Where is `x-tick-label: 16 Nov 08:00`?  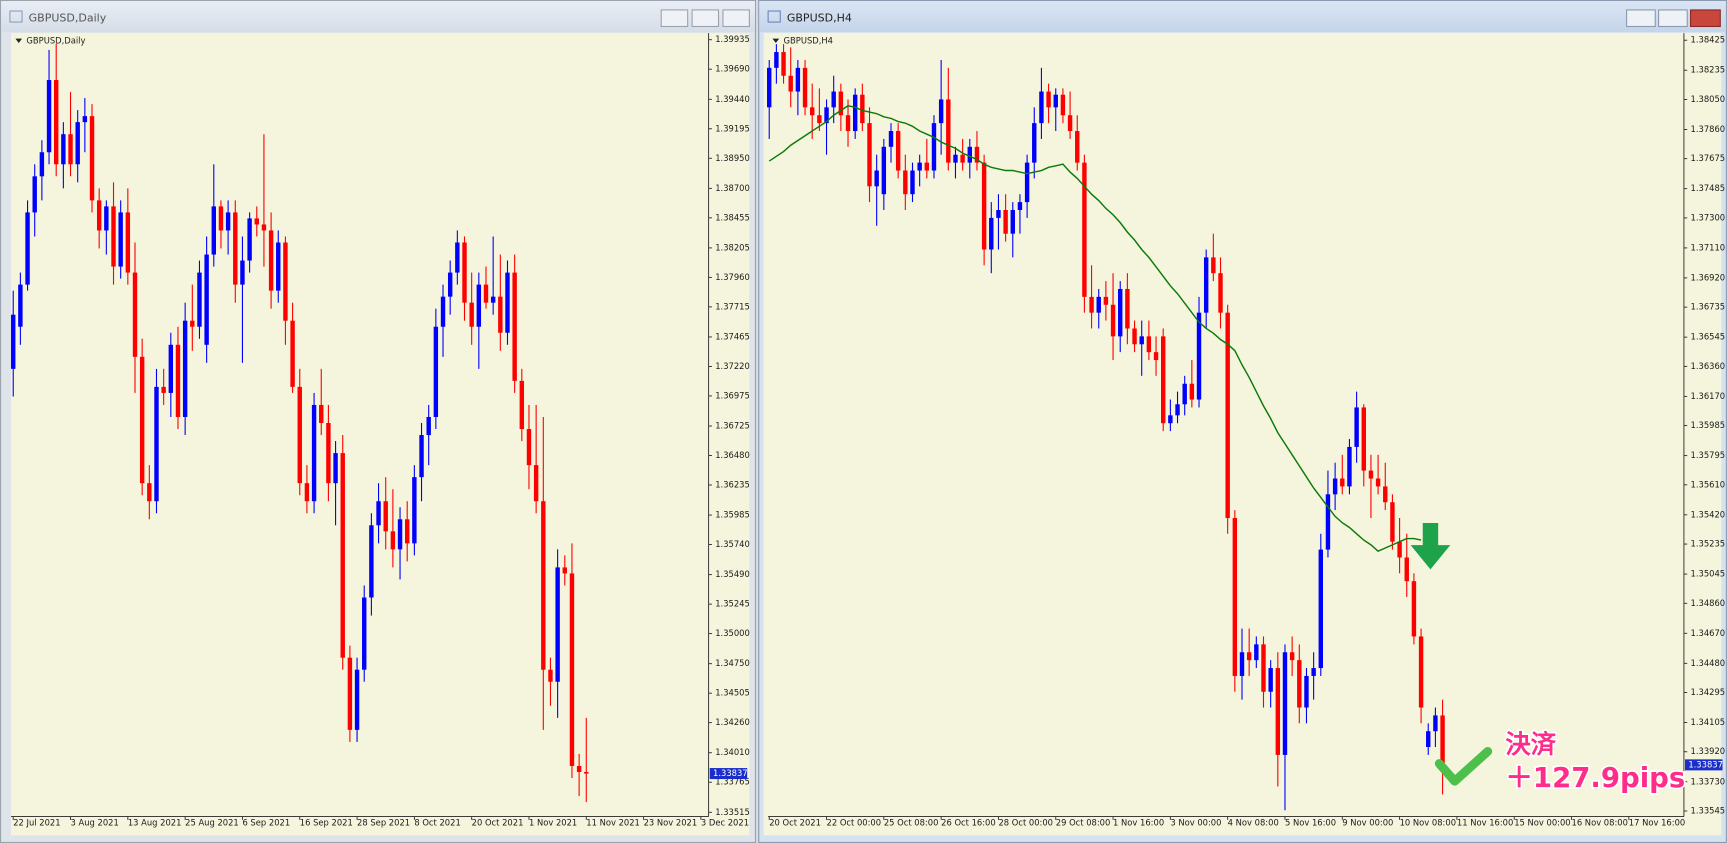
x-tick-label: 16 Nov 08:00 is located at coordinates (1600, 823).